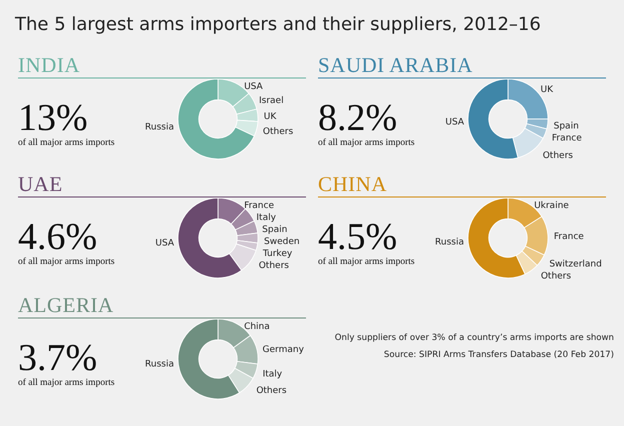  Describe the element at coordinates (552, 206) in the screenshot. I see `slice-label: Ukraine` at that location.